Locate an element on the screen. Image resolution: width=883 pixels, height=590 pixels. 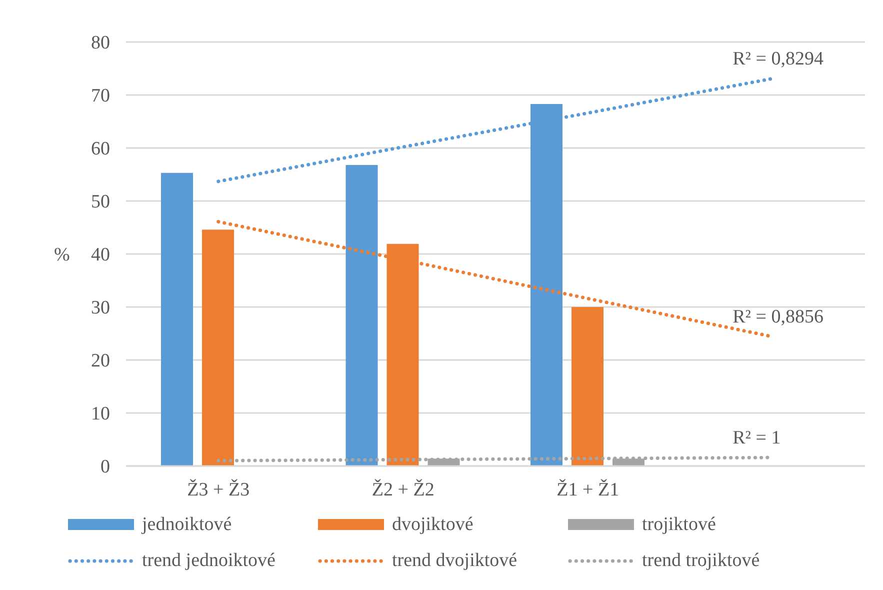
y-tick-label: 40 is located at coordinates (100, 255).